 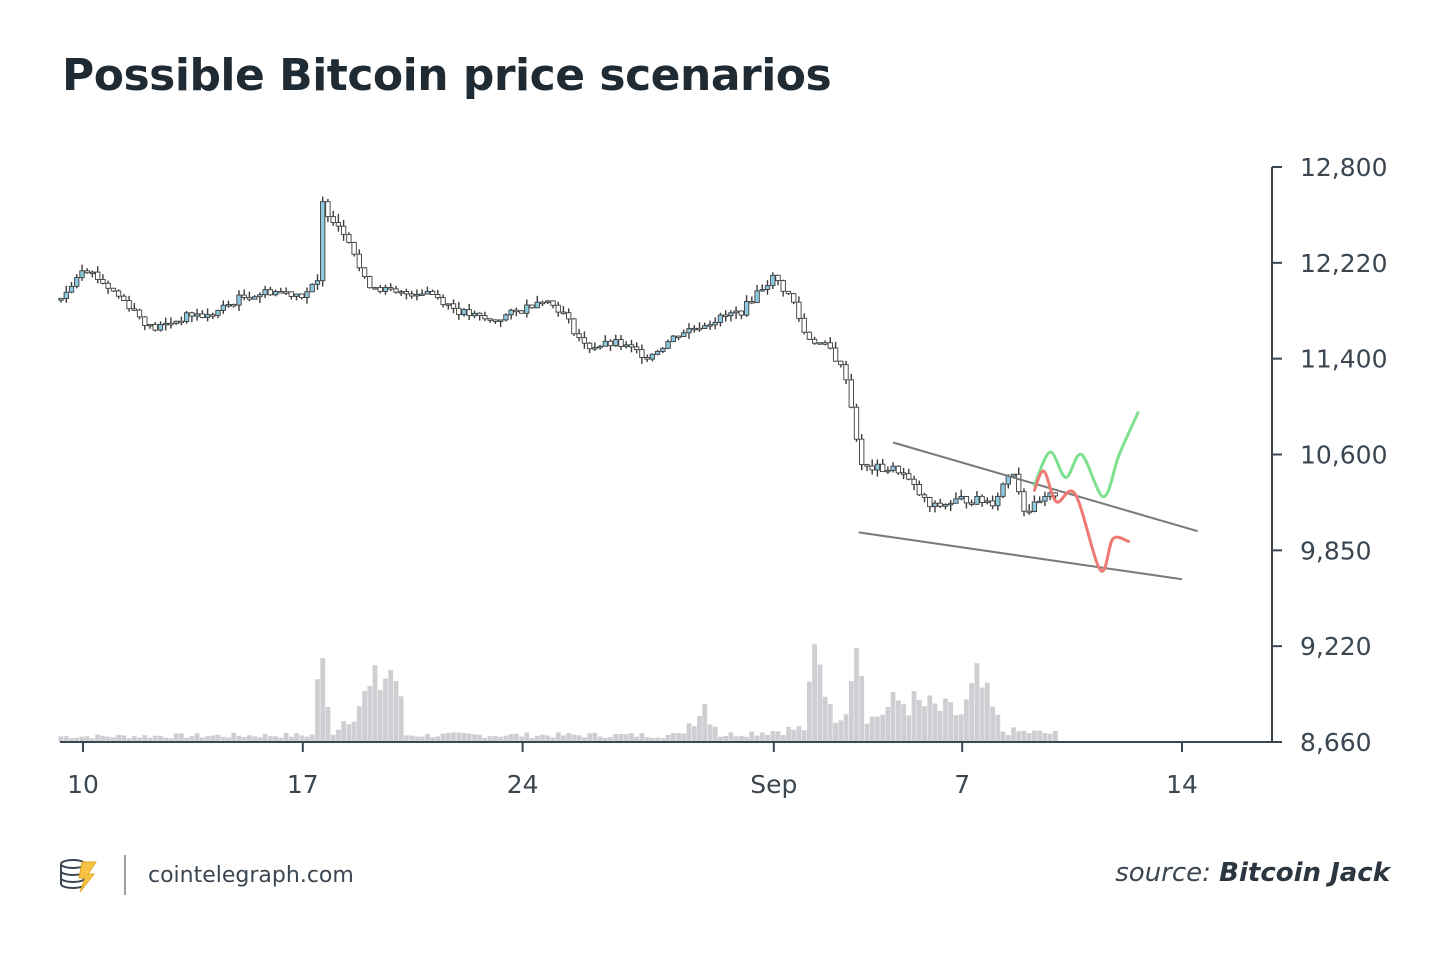 I want to click on x-tick-label: 17, so click(x=303, y=784).